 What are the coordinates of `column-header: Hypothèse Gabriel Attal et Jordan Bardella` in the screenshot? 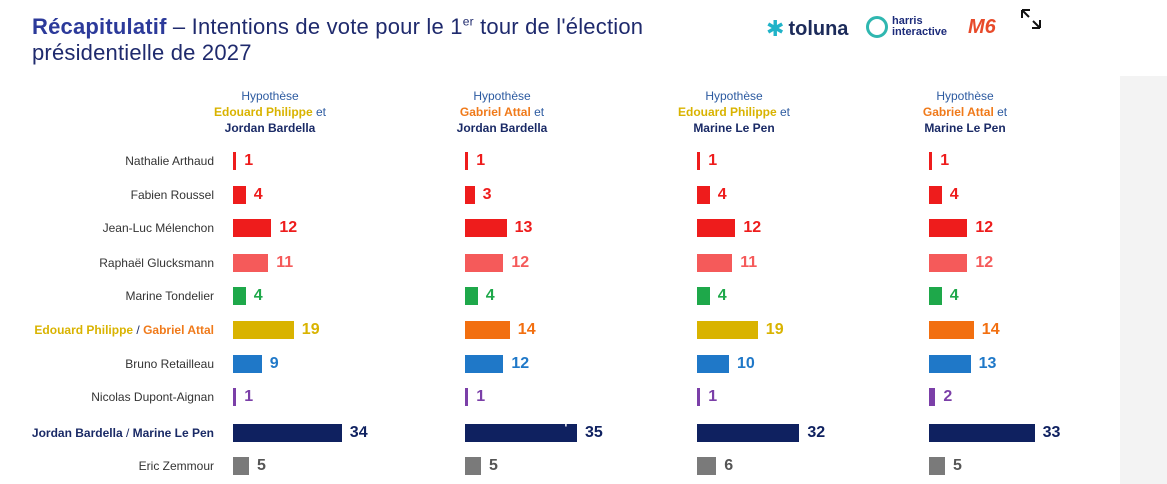 It's located at (502, 112).